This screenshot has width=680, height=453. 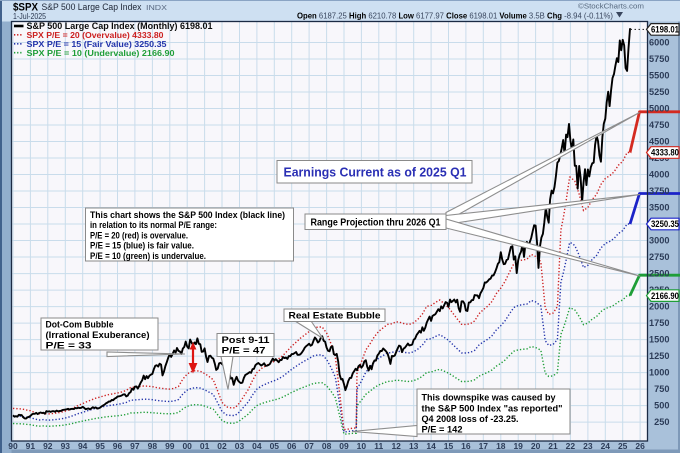 I want to click on svg-text: 15, so click(x=449, y=446).